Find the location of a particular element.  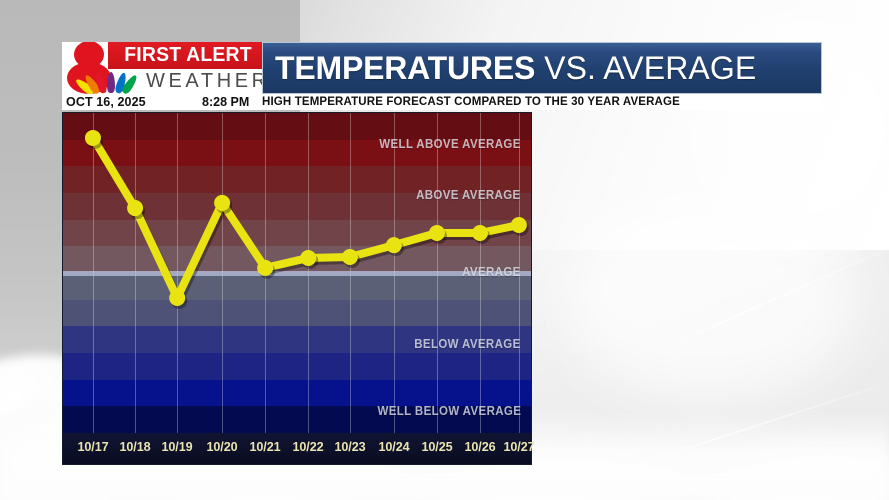

average-reference-line is located at coordinates (297, 273).